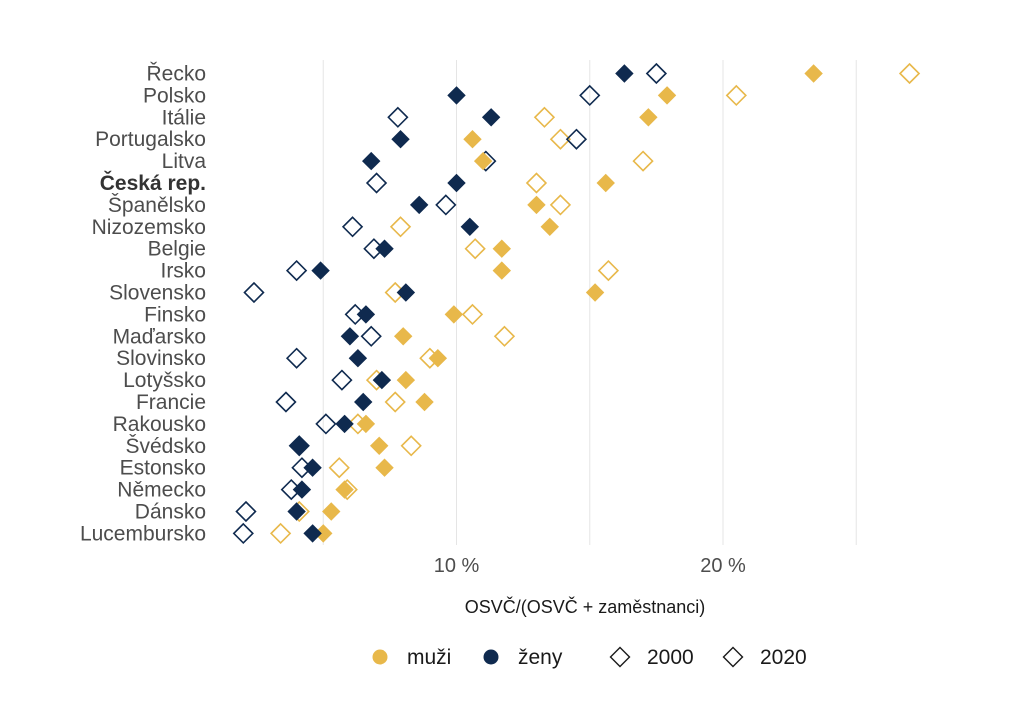  What do you see at coordinates (589, 657) in the screenshot?
I see `legend: muži ženy 2000 2020` at bounding box center [589, 657].